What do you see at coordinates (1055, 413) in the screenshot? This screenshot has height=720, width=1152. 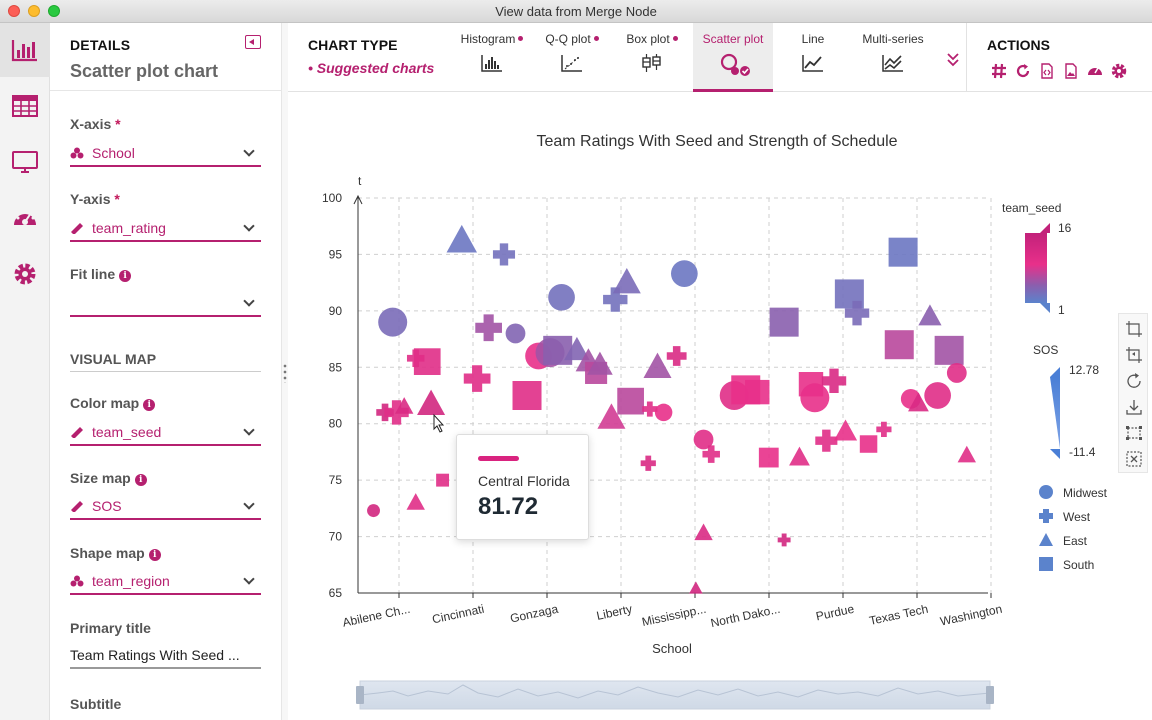 I see `size-legend-bar` at bounding box center [1055, 413].